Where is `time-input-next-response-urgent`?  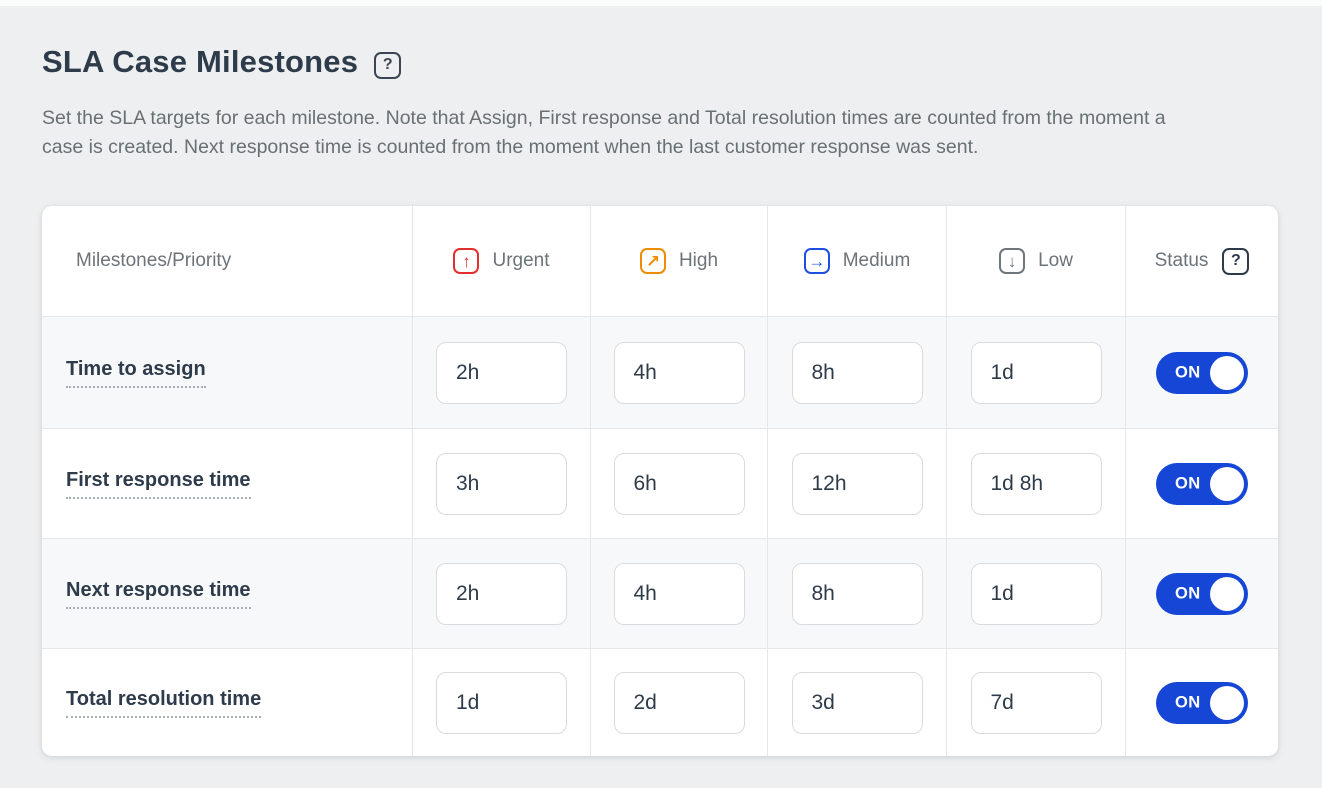
time-input-next-response-urgent is located at coordinates (501, 593).